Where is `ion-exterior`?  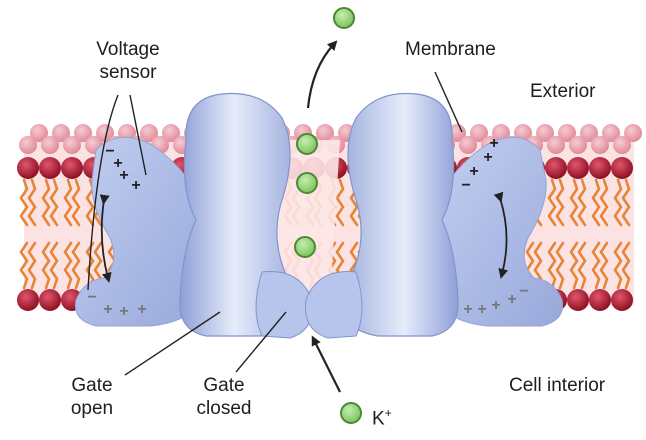
ion-exterior is located at coordinates (344, 18).